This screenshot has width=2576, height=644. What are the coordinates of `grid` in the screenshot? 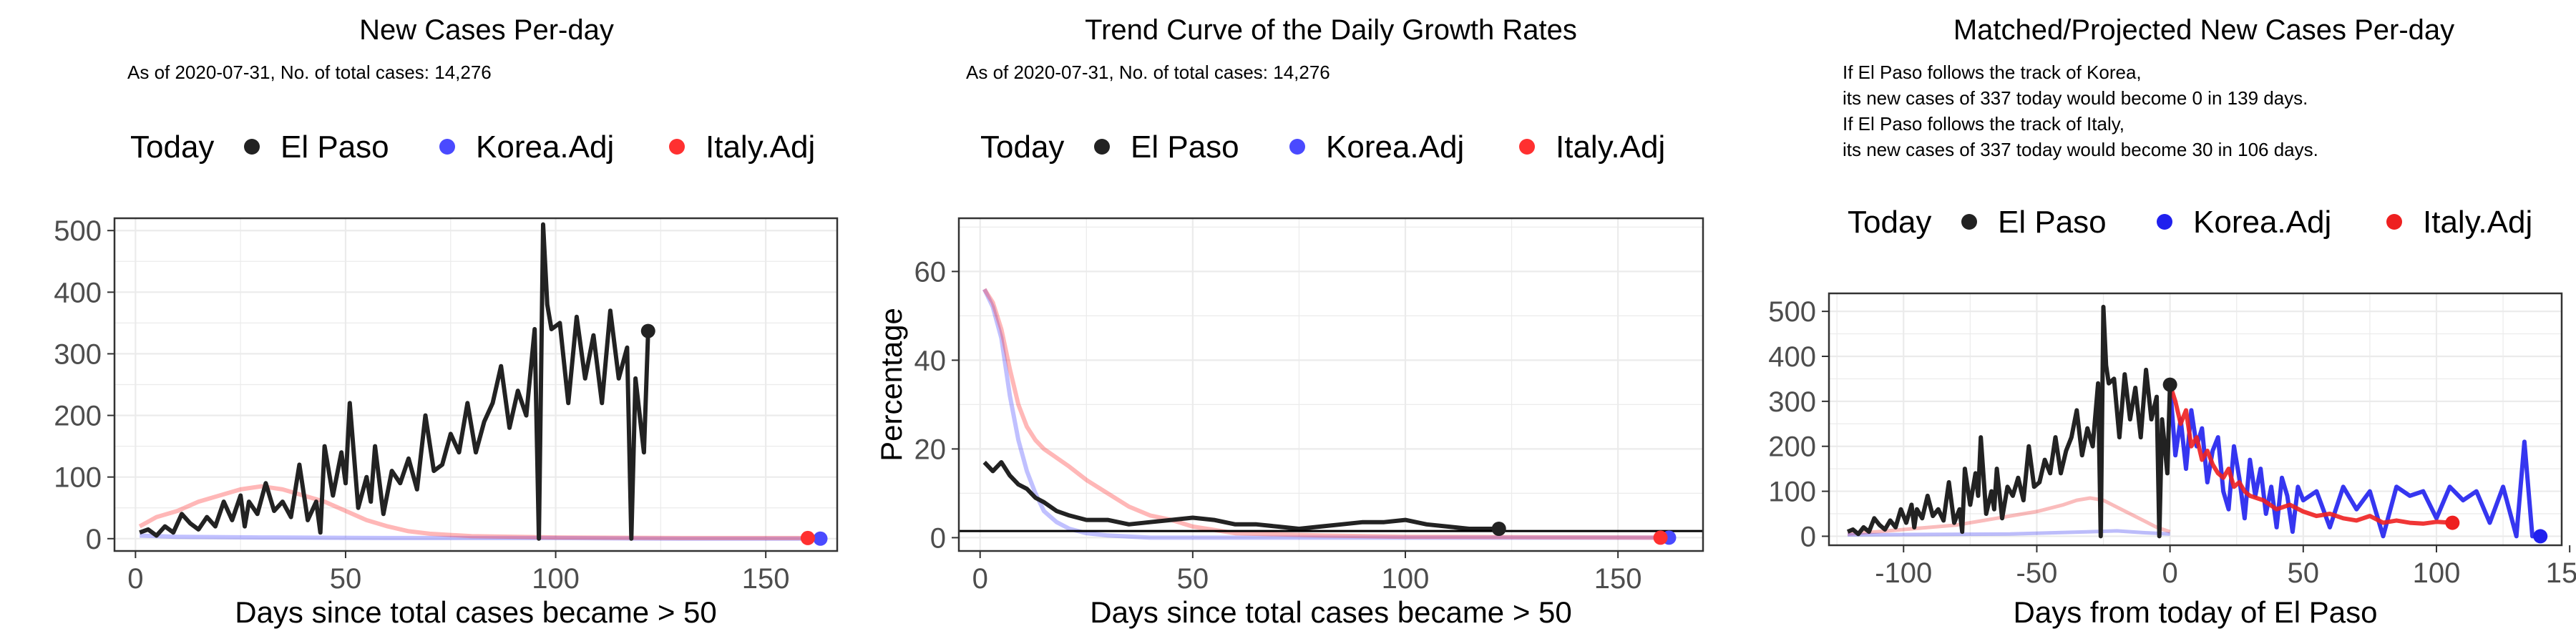 It's located at (1331, 384).